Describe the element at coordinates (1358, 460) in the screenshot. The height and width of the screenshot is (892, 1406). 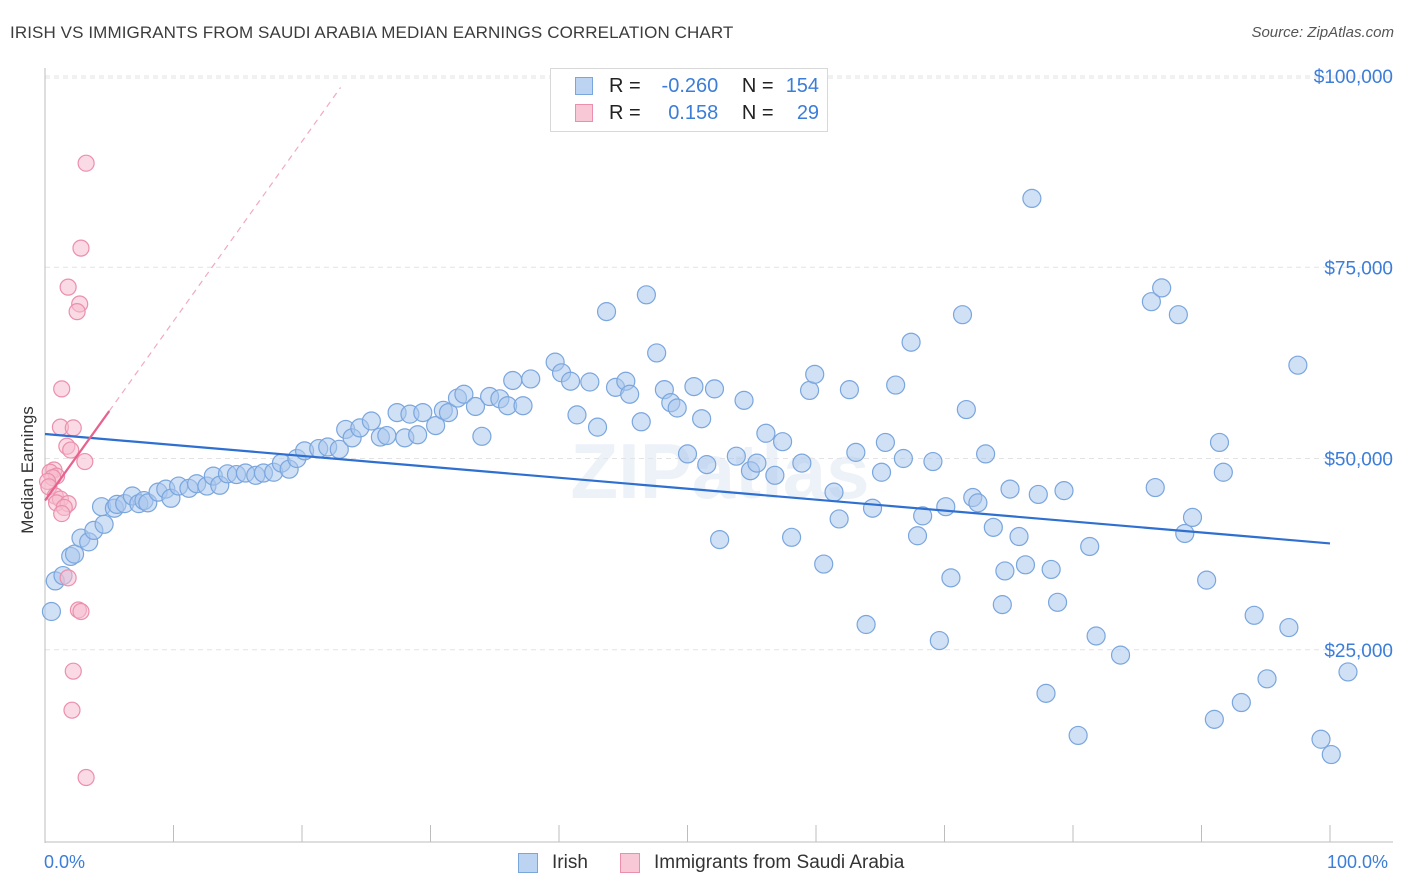
I see `y-tick-label: $50,000` at that location.